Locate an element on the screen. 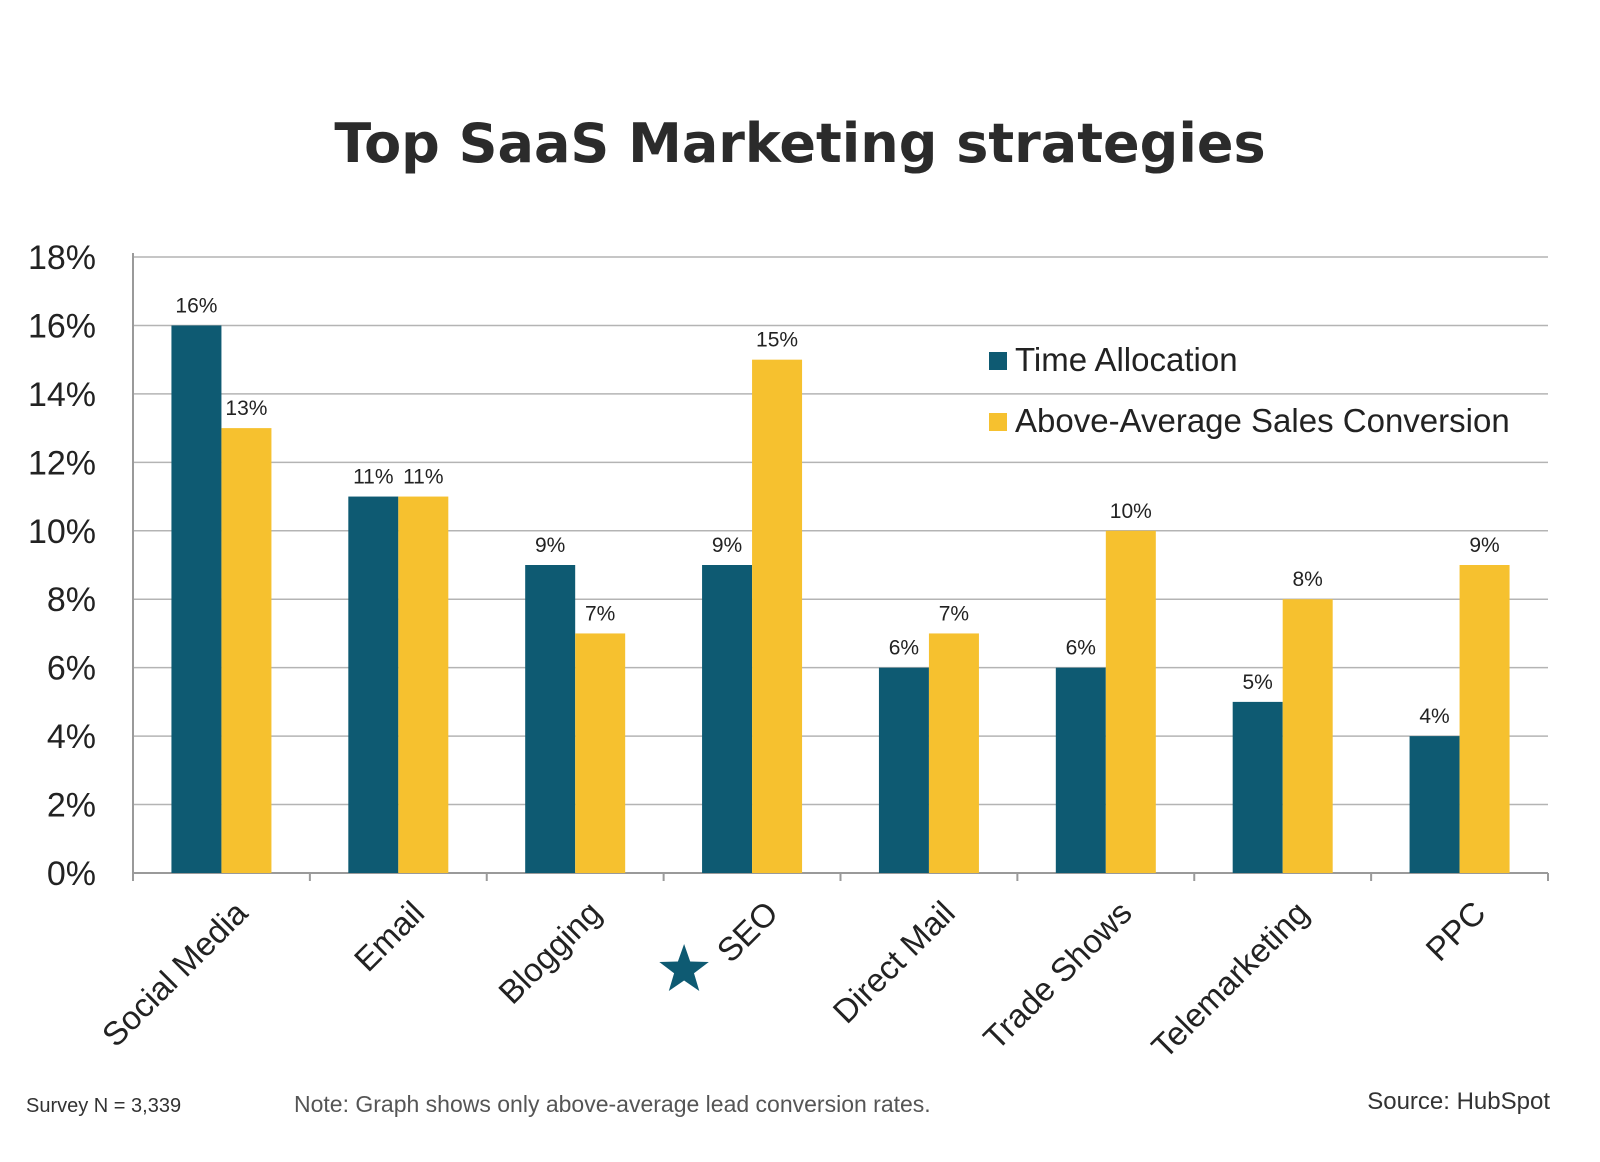  y-tick-label: 14% is located at coordinates (62, 395).